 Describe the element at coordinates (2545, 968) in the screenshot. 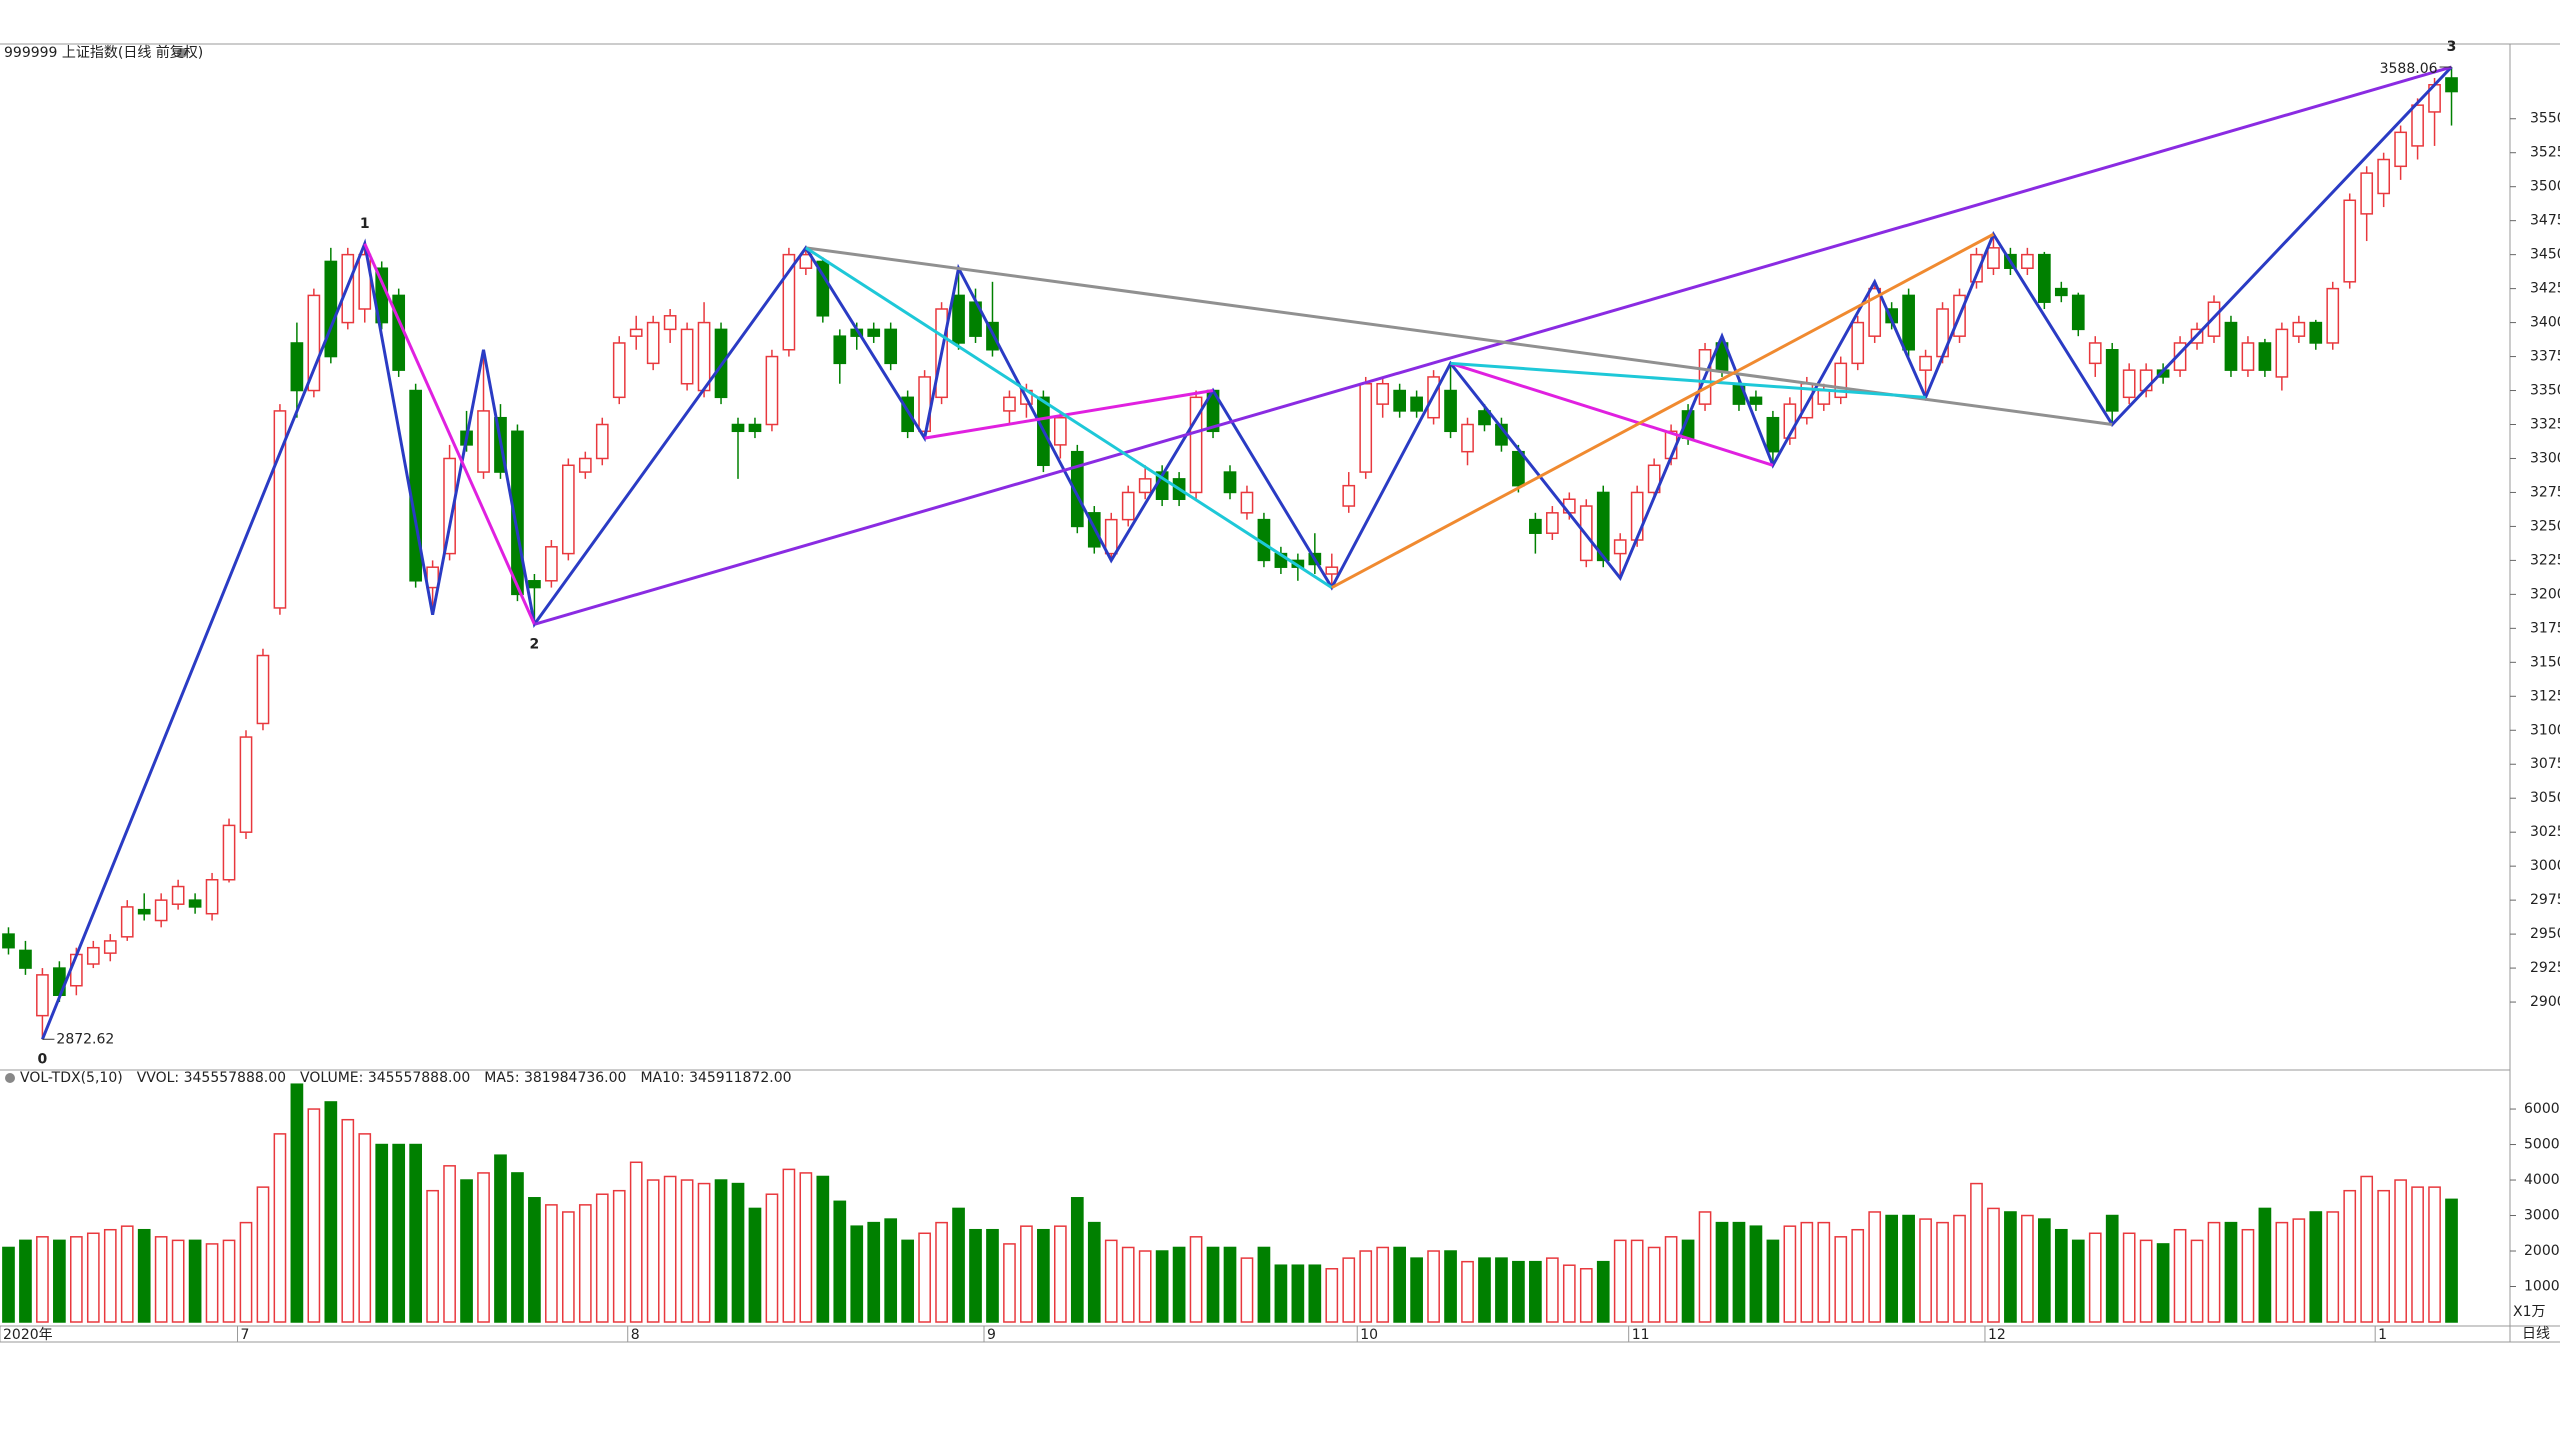

I see `y-tick-label: 2925` at that location.